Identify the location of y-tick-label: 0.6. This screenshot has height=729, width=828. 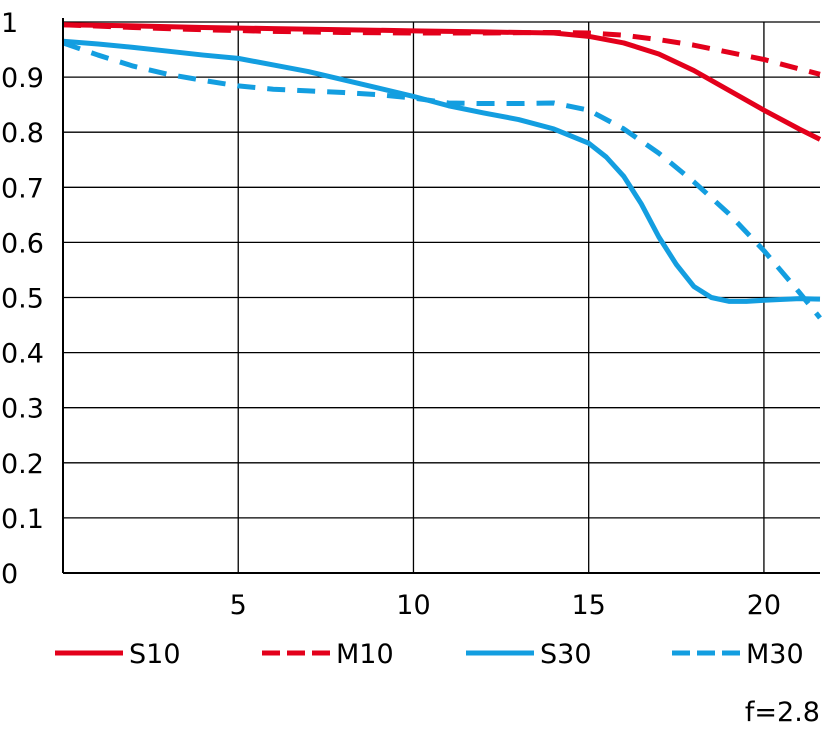
(22, 243).